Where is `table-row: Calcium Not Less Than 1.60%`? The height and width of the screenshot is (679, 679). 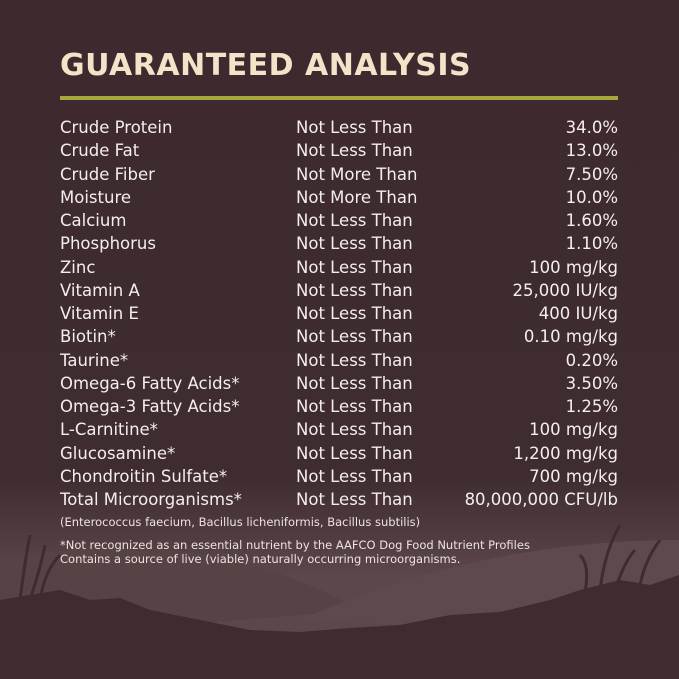 table-row: Calcium Not Less Than 1.60% is located at coordinates (339, 220).